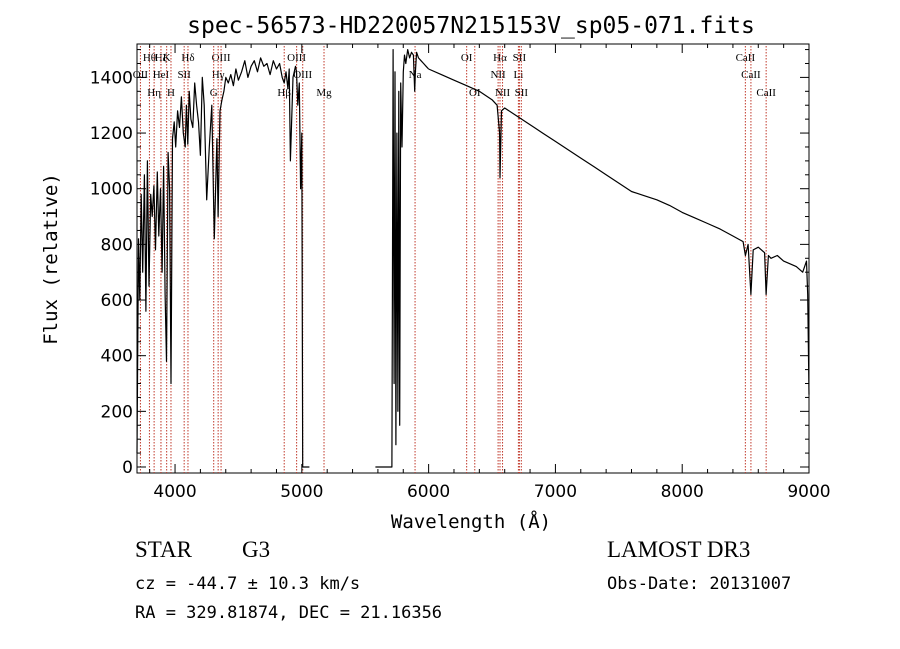  What do you see at coordinates (500, 58) in the screenshot?
I see `marker-label: Hα` at bounding box center [500, 58].